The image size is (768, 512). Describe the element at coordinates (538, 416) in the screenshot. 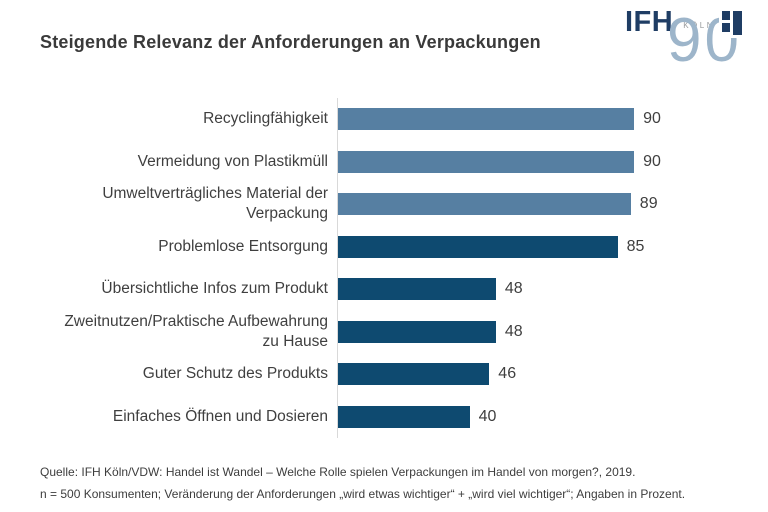

I see `bar-zone: 40` at that location.